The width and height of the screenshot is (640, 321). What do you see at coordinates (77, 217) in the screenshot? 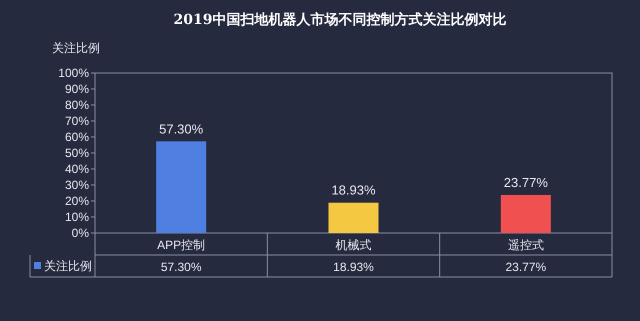
I see `y-tick-label: 10%` at bounding box center [77, 217].